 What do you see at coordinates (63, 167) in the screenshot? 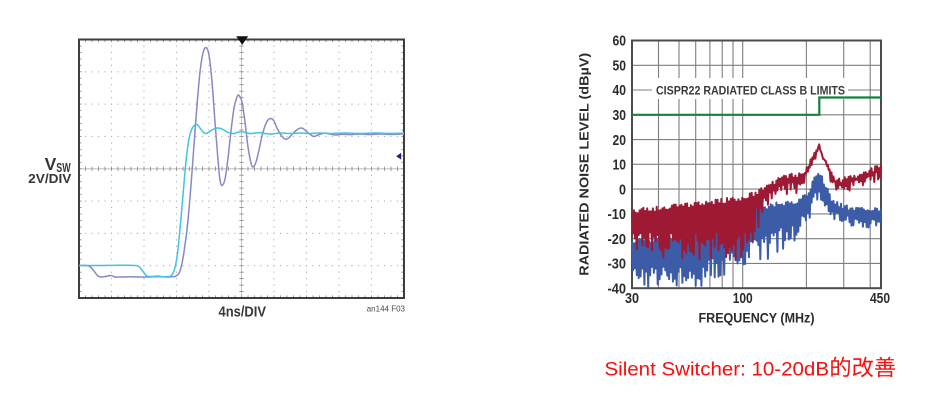
I see `svg-text: SW` at bounding box center [63, 167].